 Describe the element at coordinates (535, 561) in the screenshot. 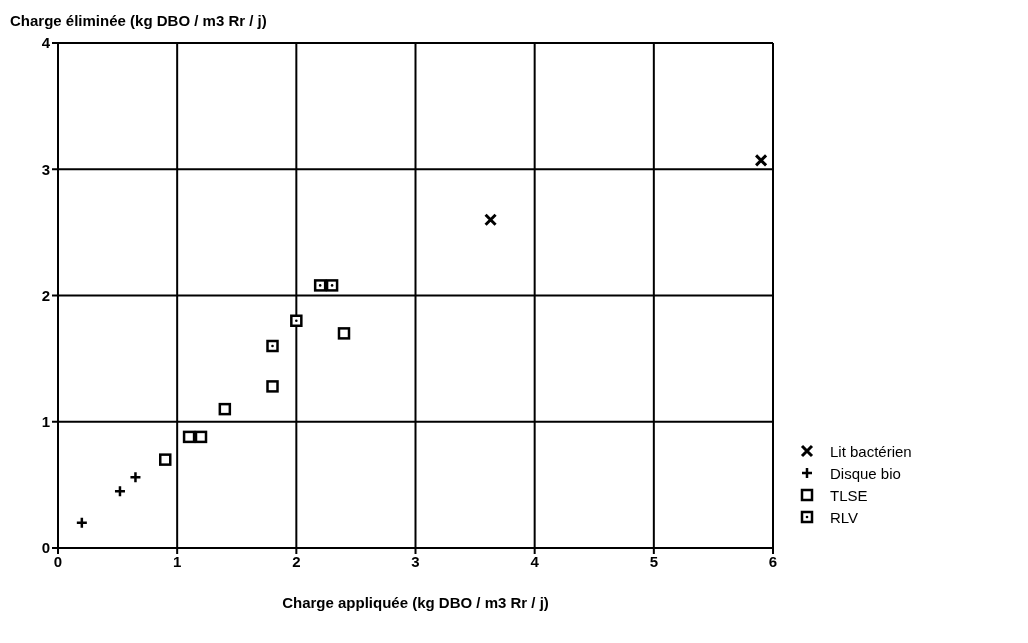

I see `x-tick-label: 4` at that location.